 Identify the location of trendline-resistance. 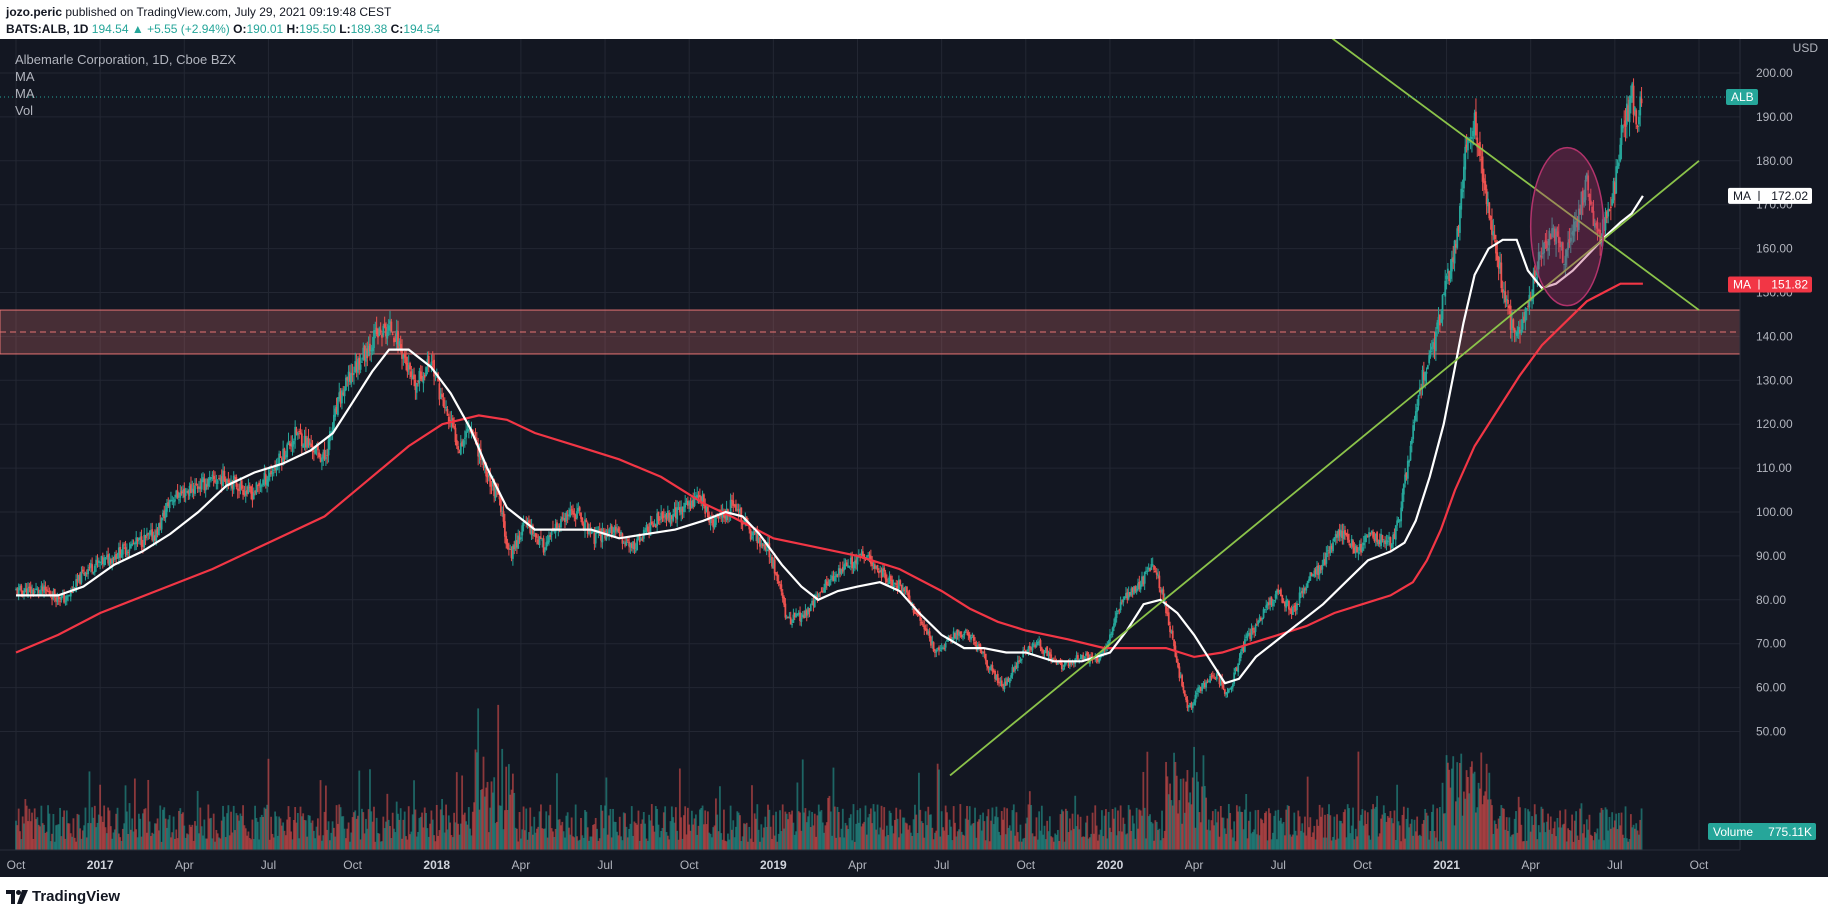
(1489, 175).